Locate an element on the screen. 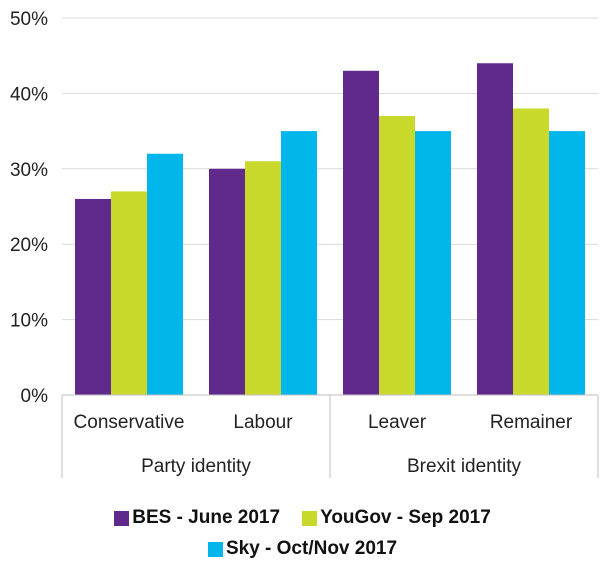 This screenshot has height=567, width=605. legend-swatch-sky is located at coordinates (215, 549).